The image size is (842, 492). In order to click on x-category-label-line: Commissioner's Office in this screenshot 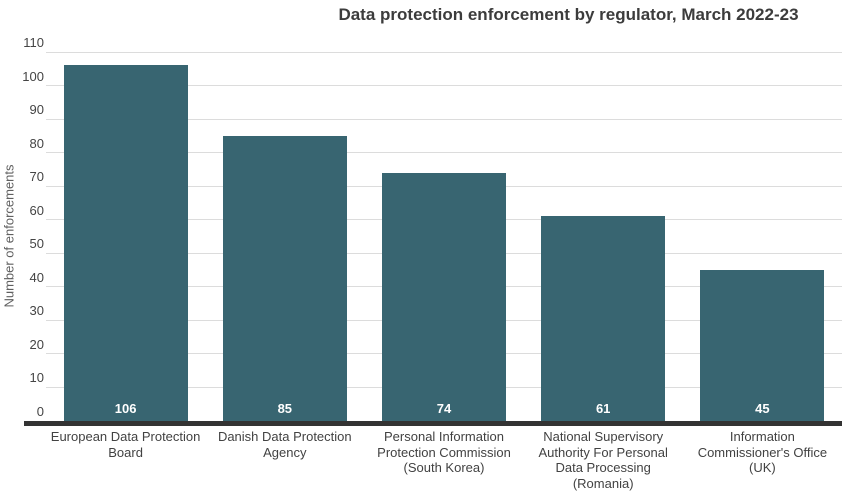, I will do `click(762, 452)`.